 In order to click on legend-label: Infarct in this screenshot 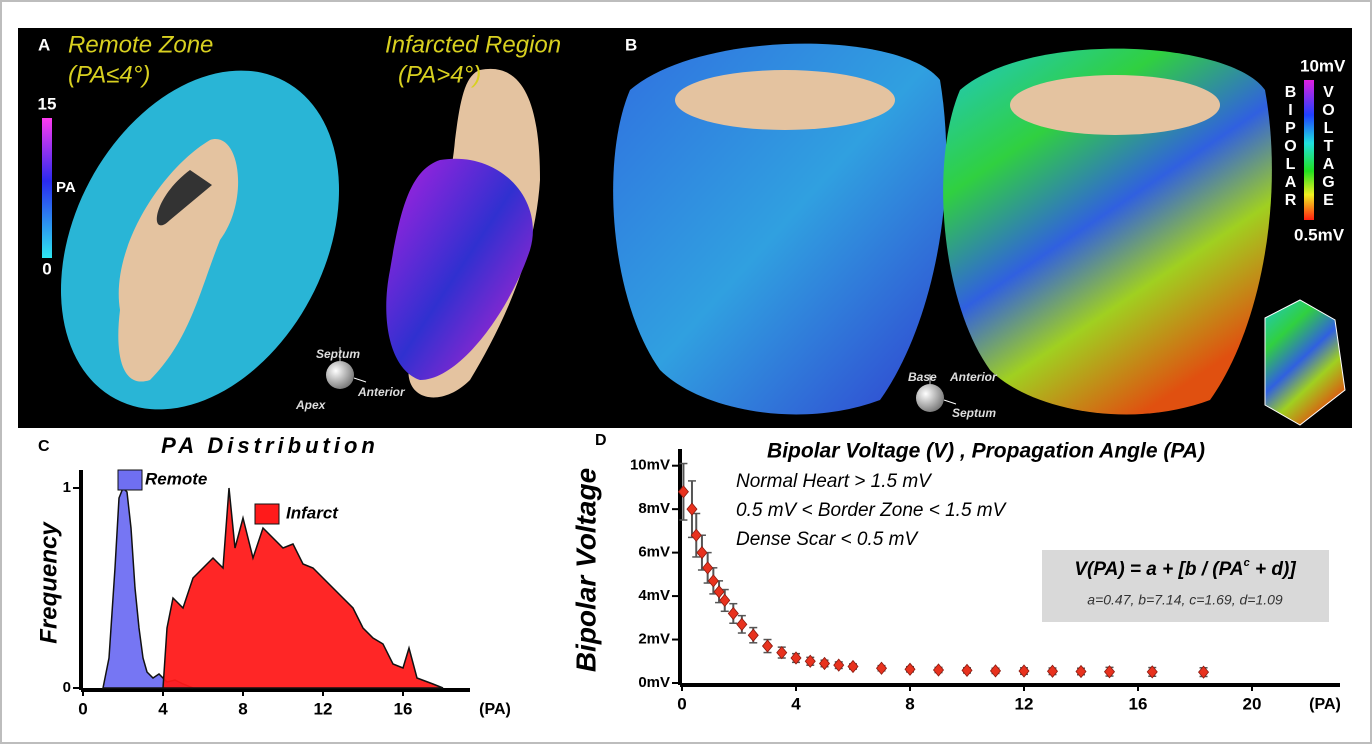, I will do `click(312, 512)`.